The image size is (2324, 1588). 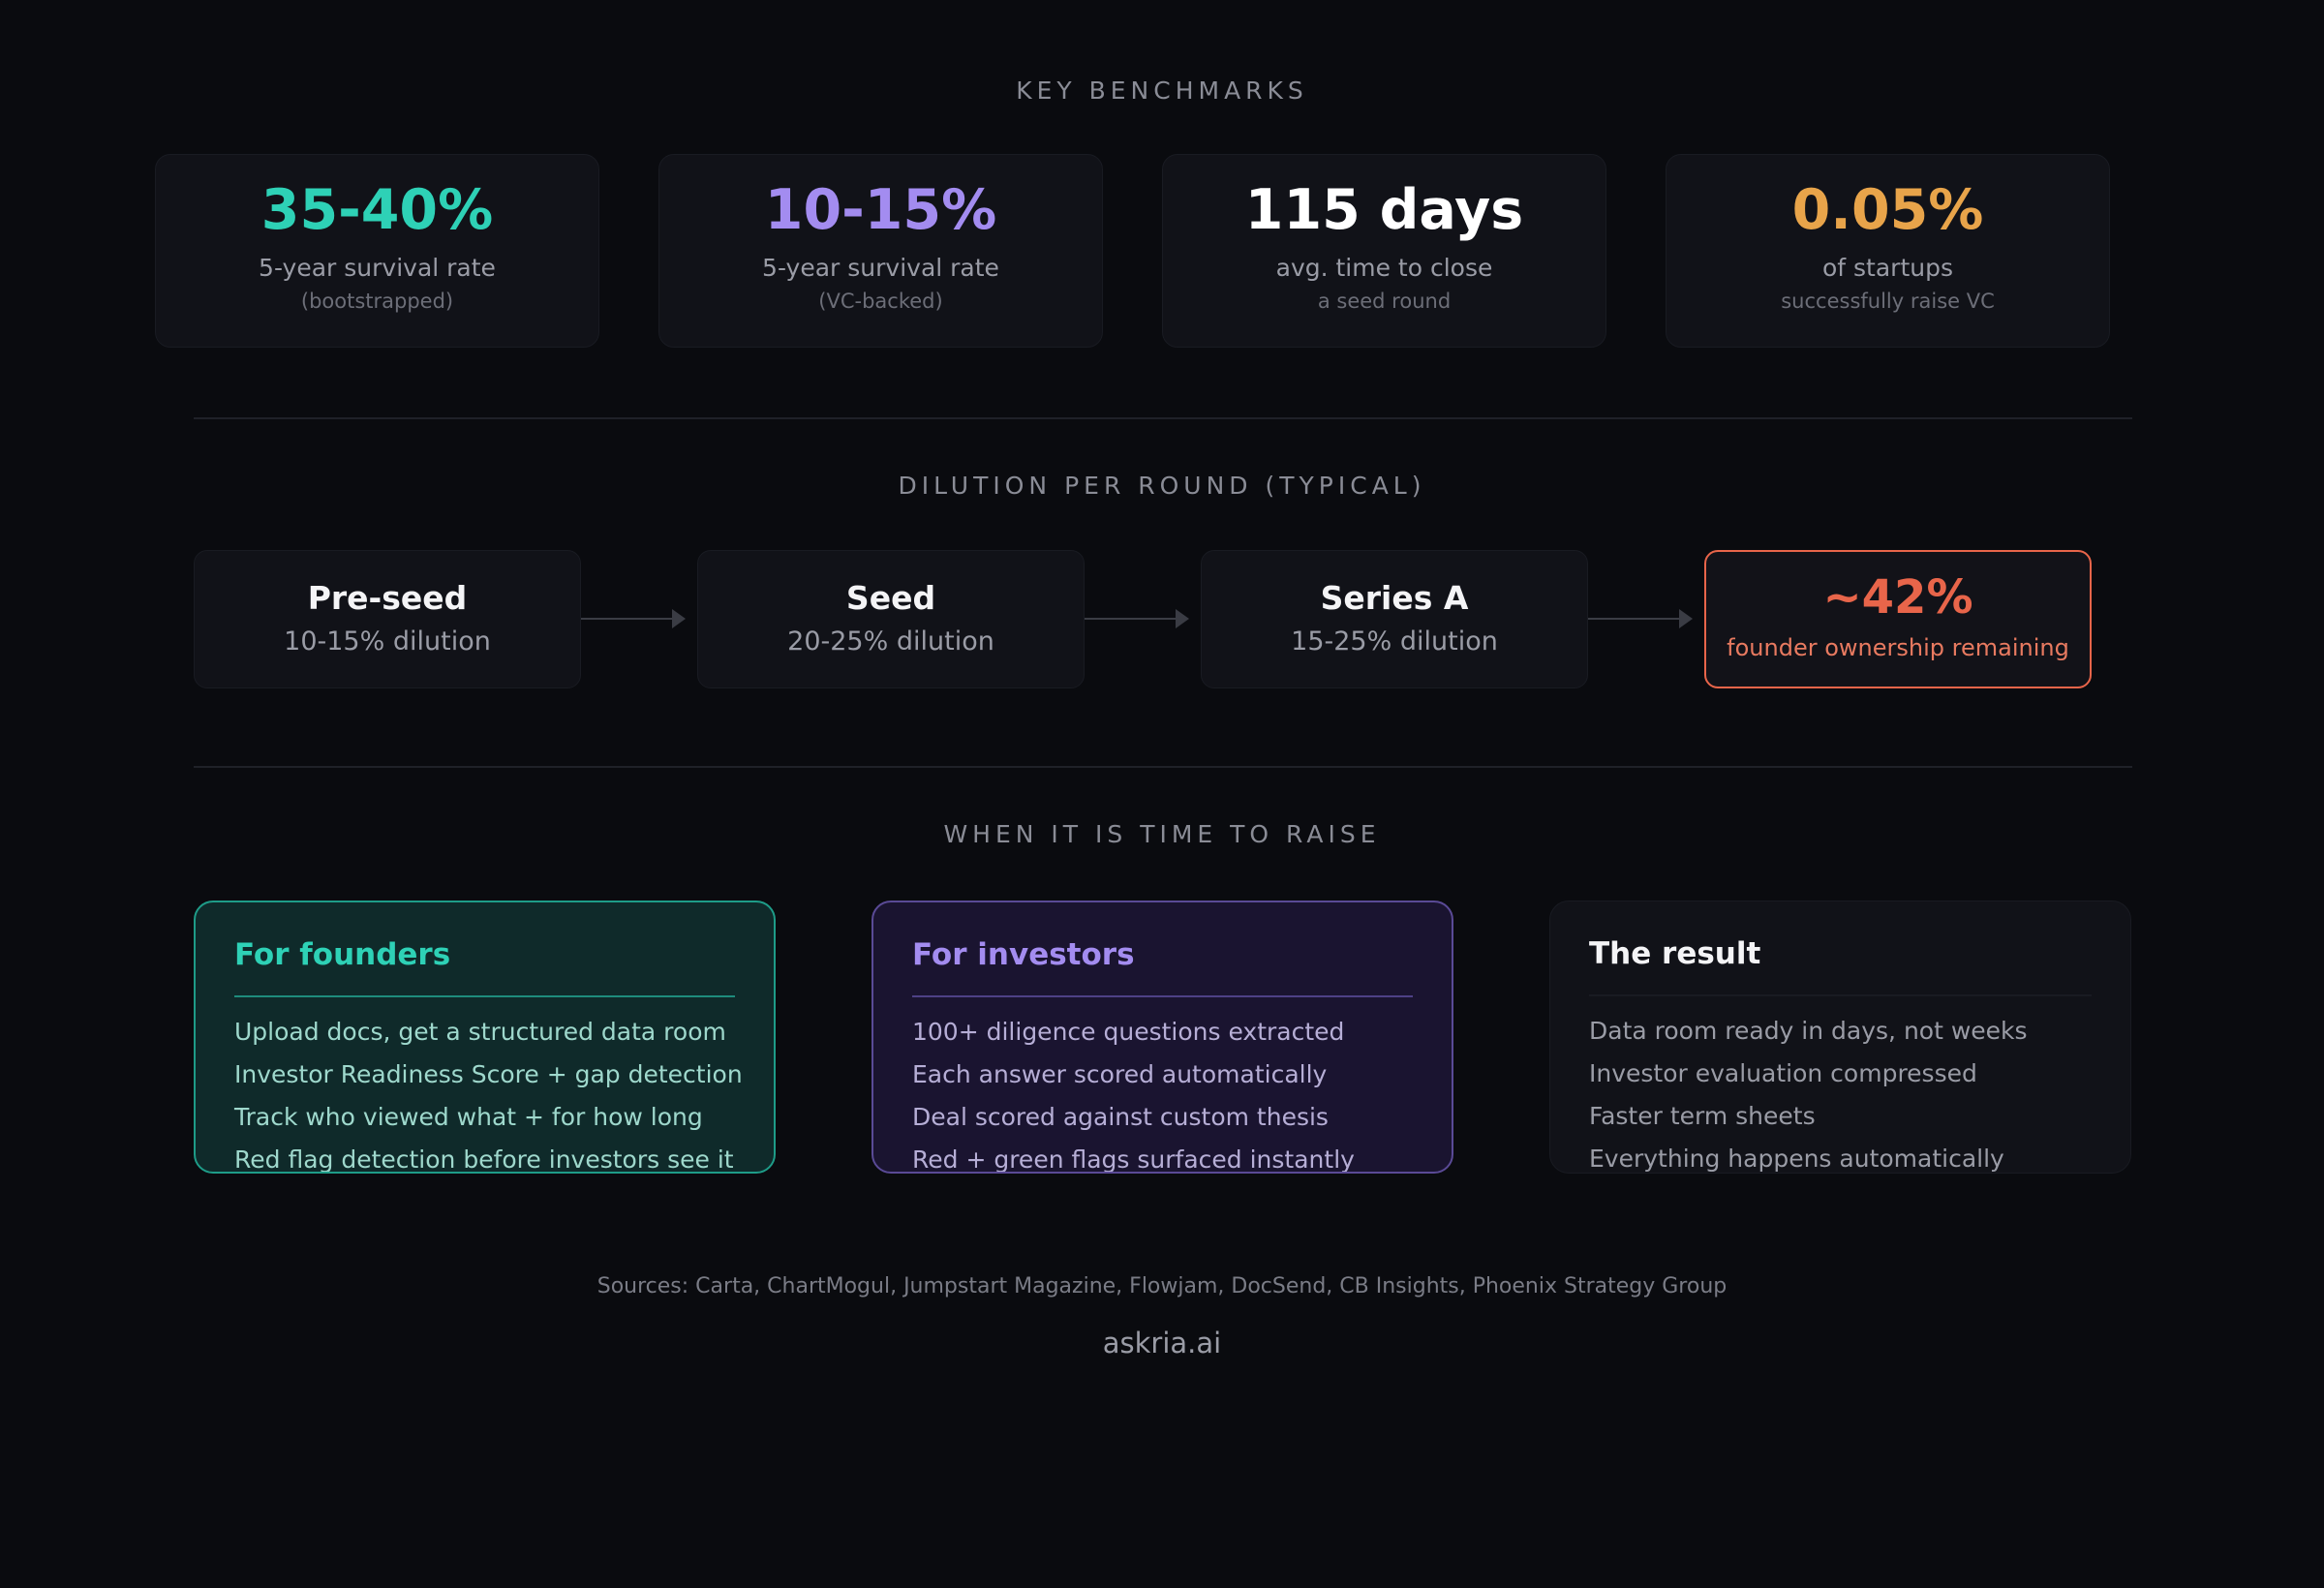 What do you see at coordinates (1129, 1032) in the screenshot?
I see `list-item: 100+ diligence questions extracted` at bounding box center [1129, 1032].